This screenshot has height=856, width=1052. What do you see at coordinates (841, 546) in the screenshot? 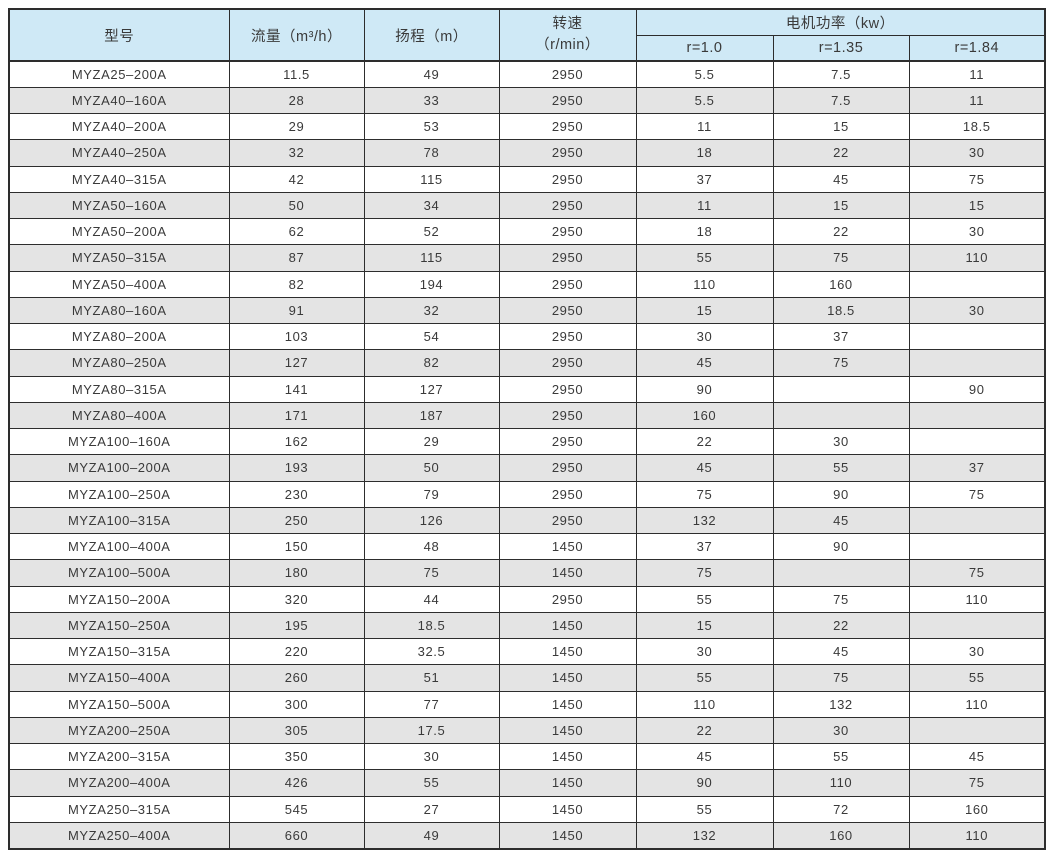
I see `cell-power-r1-35: 90` at bounding box center [841, 546].